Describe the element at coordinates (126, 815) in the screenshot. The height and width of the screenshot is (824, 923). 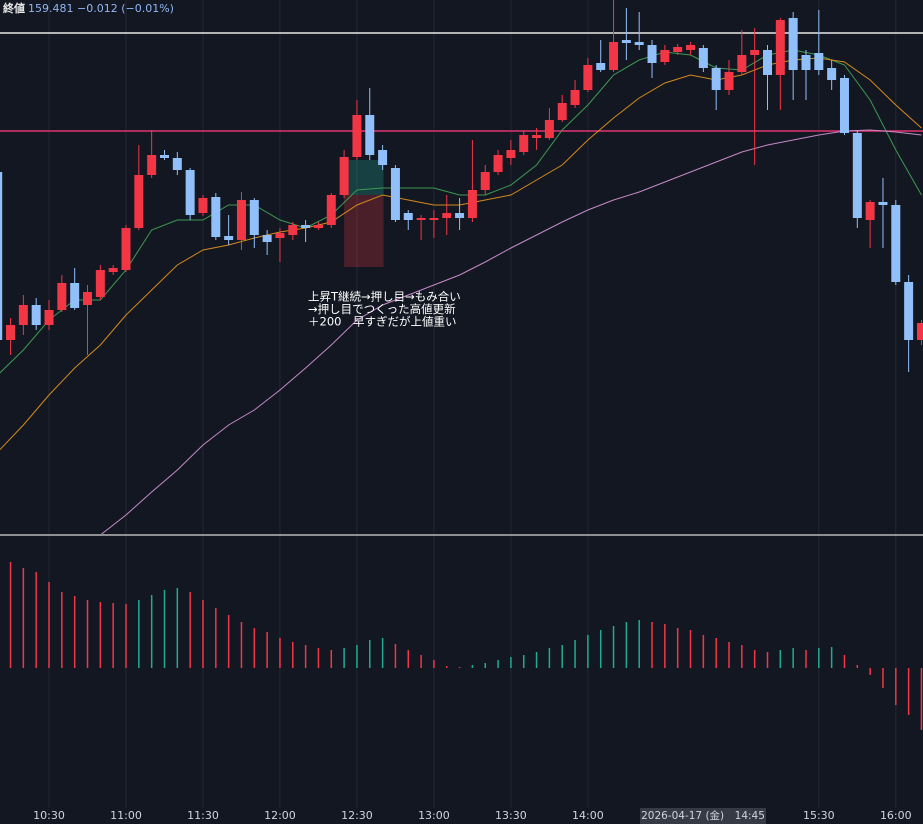
I see `x-tick-label: 11:00` at that location.